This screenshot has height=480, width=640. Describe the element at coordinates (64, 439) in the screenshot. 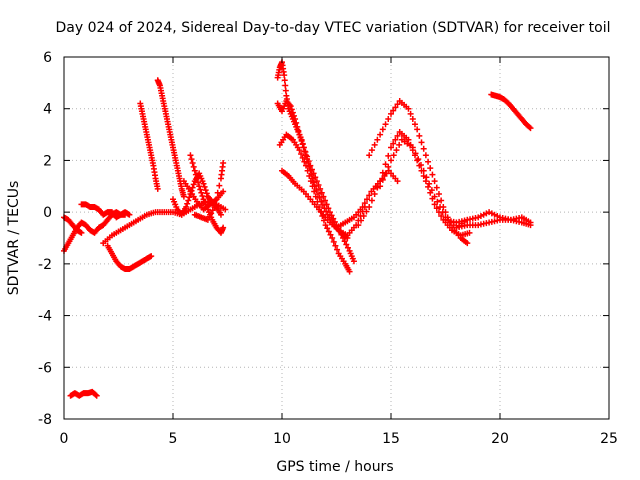

I see `x-tick-label: 0` at that location.